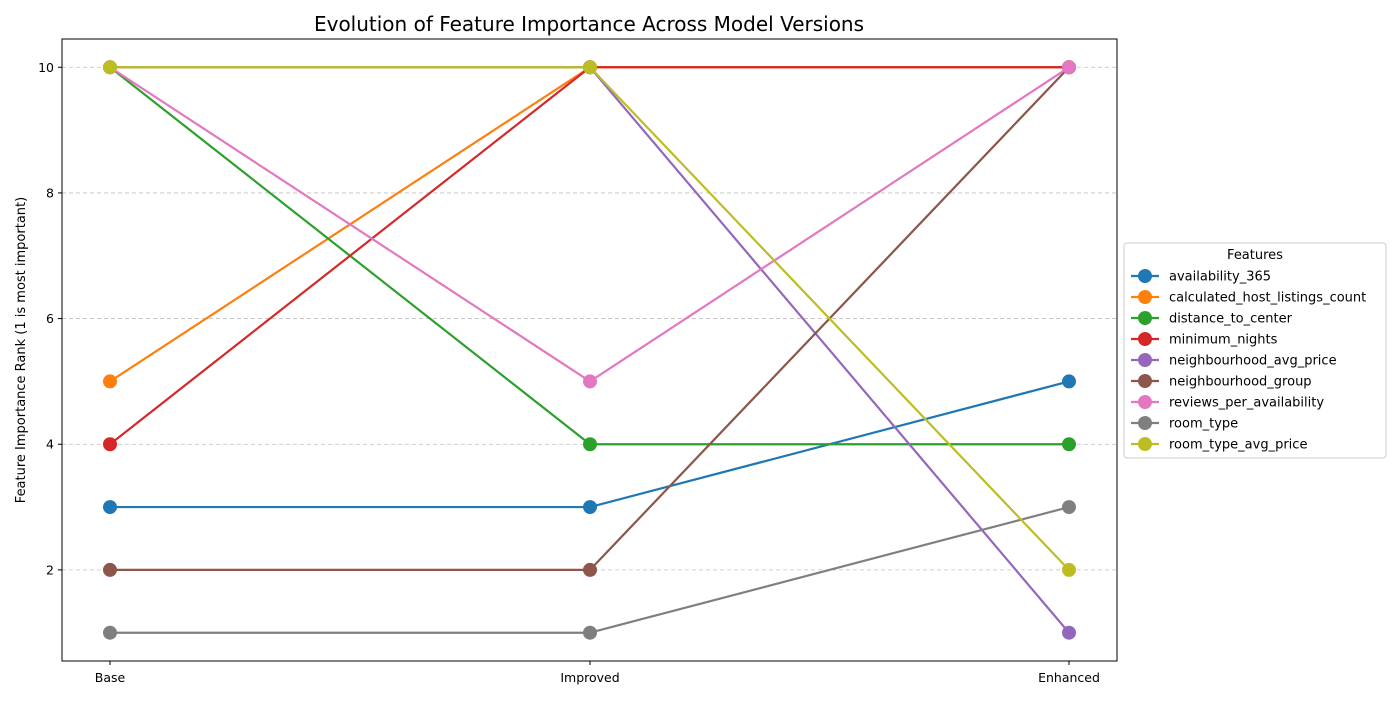 The width and height of the screenshot is (1400, 704). I want to click on y-tick-label: 6, so click(50, 318).